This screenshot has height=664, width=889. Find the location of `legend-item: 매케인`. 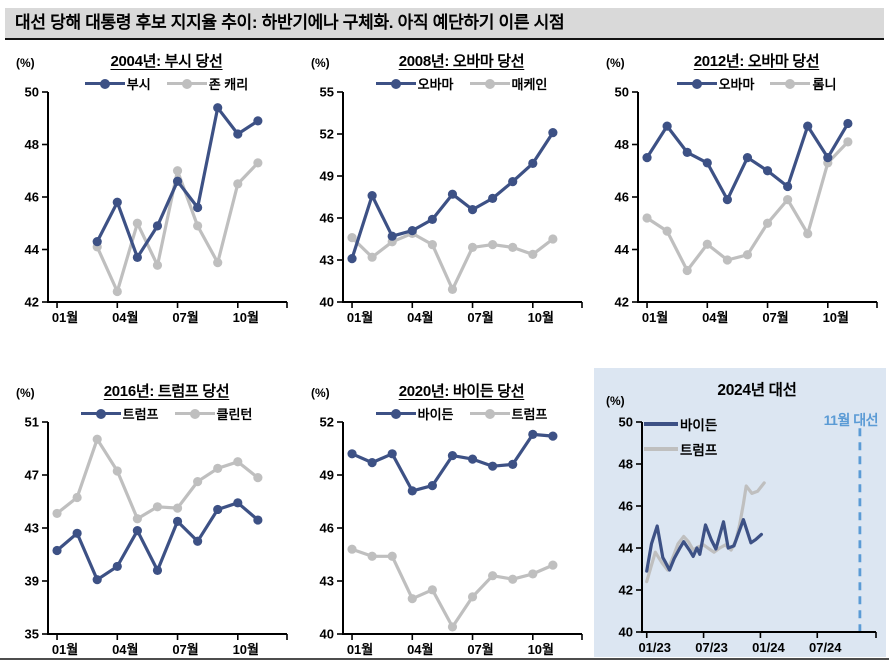

legend-item: 매케인 is located at coordinates (508, 83).